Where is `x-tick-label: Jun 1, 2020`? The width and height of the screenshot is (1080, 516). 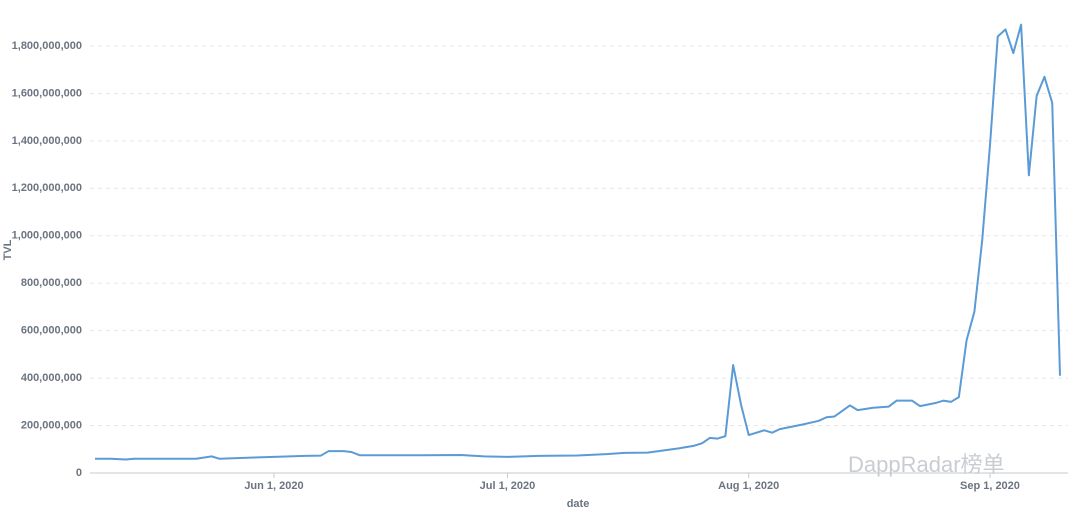 x-tick-label: Jun 1, 2020 is located at coordinates (273, 486).